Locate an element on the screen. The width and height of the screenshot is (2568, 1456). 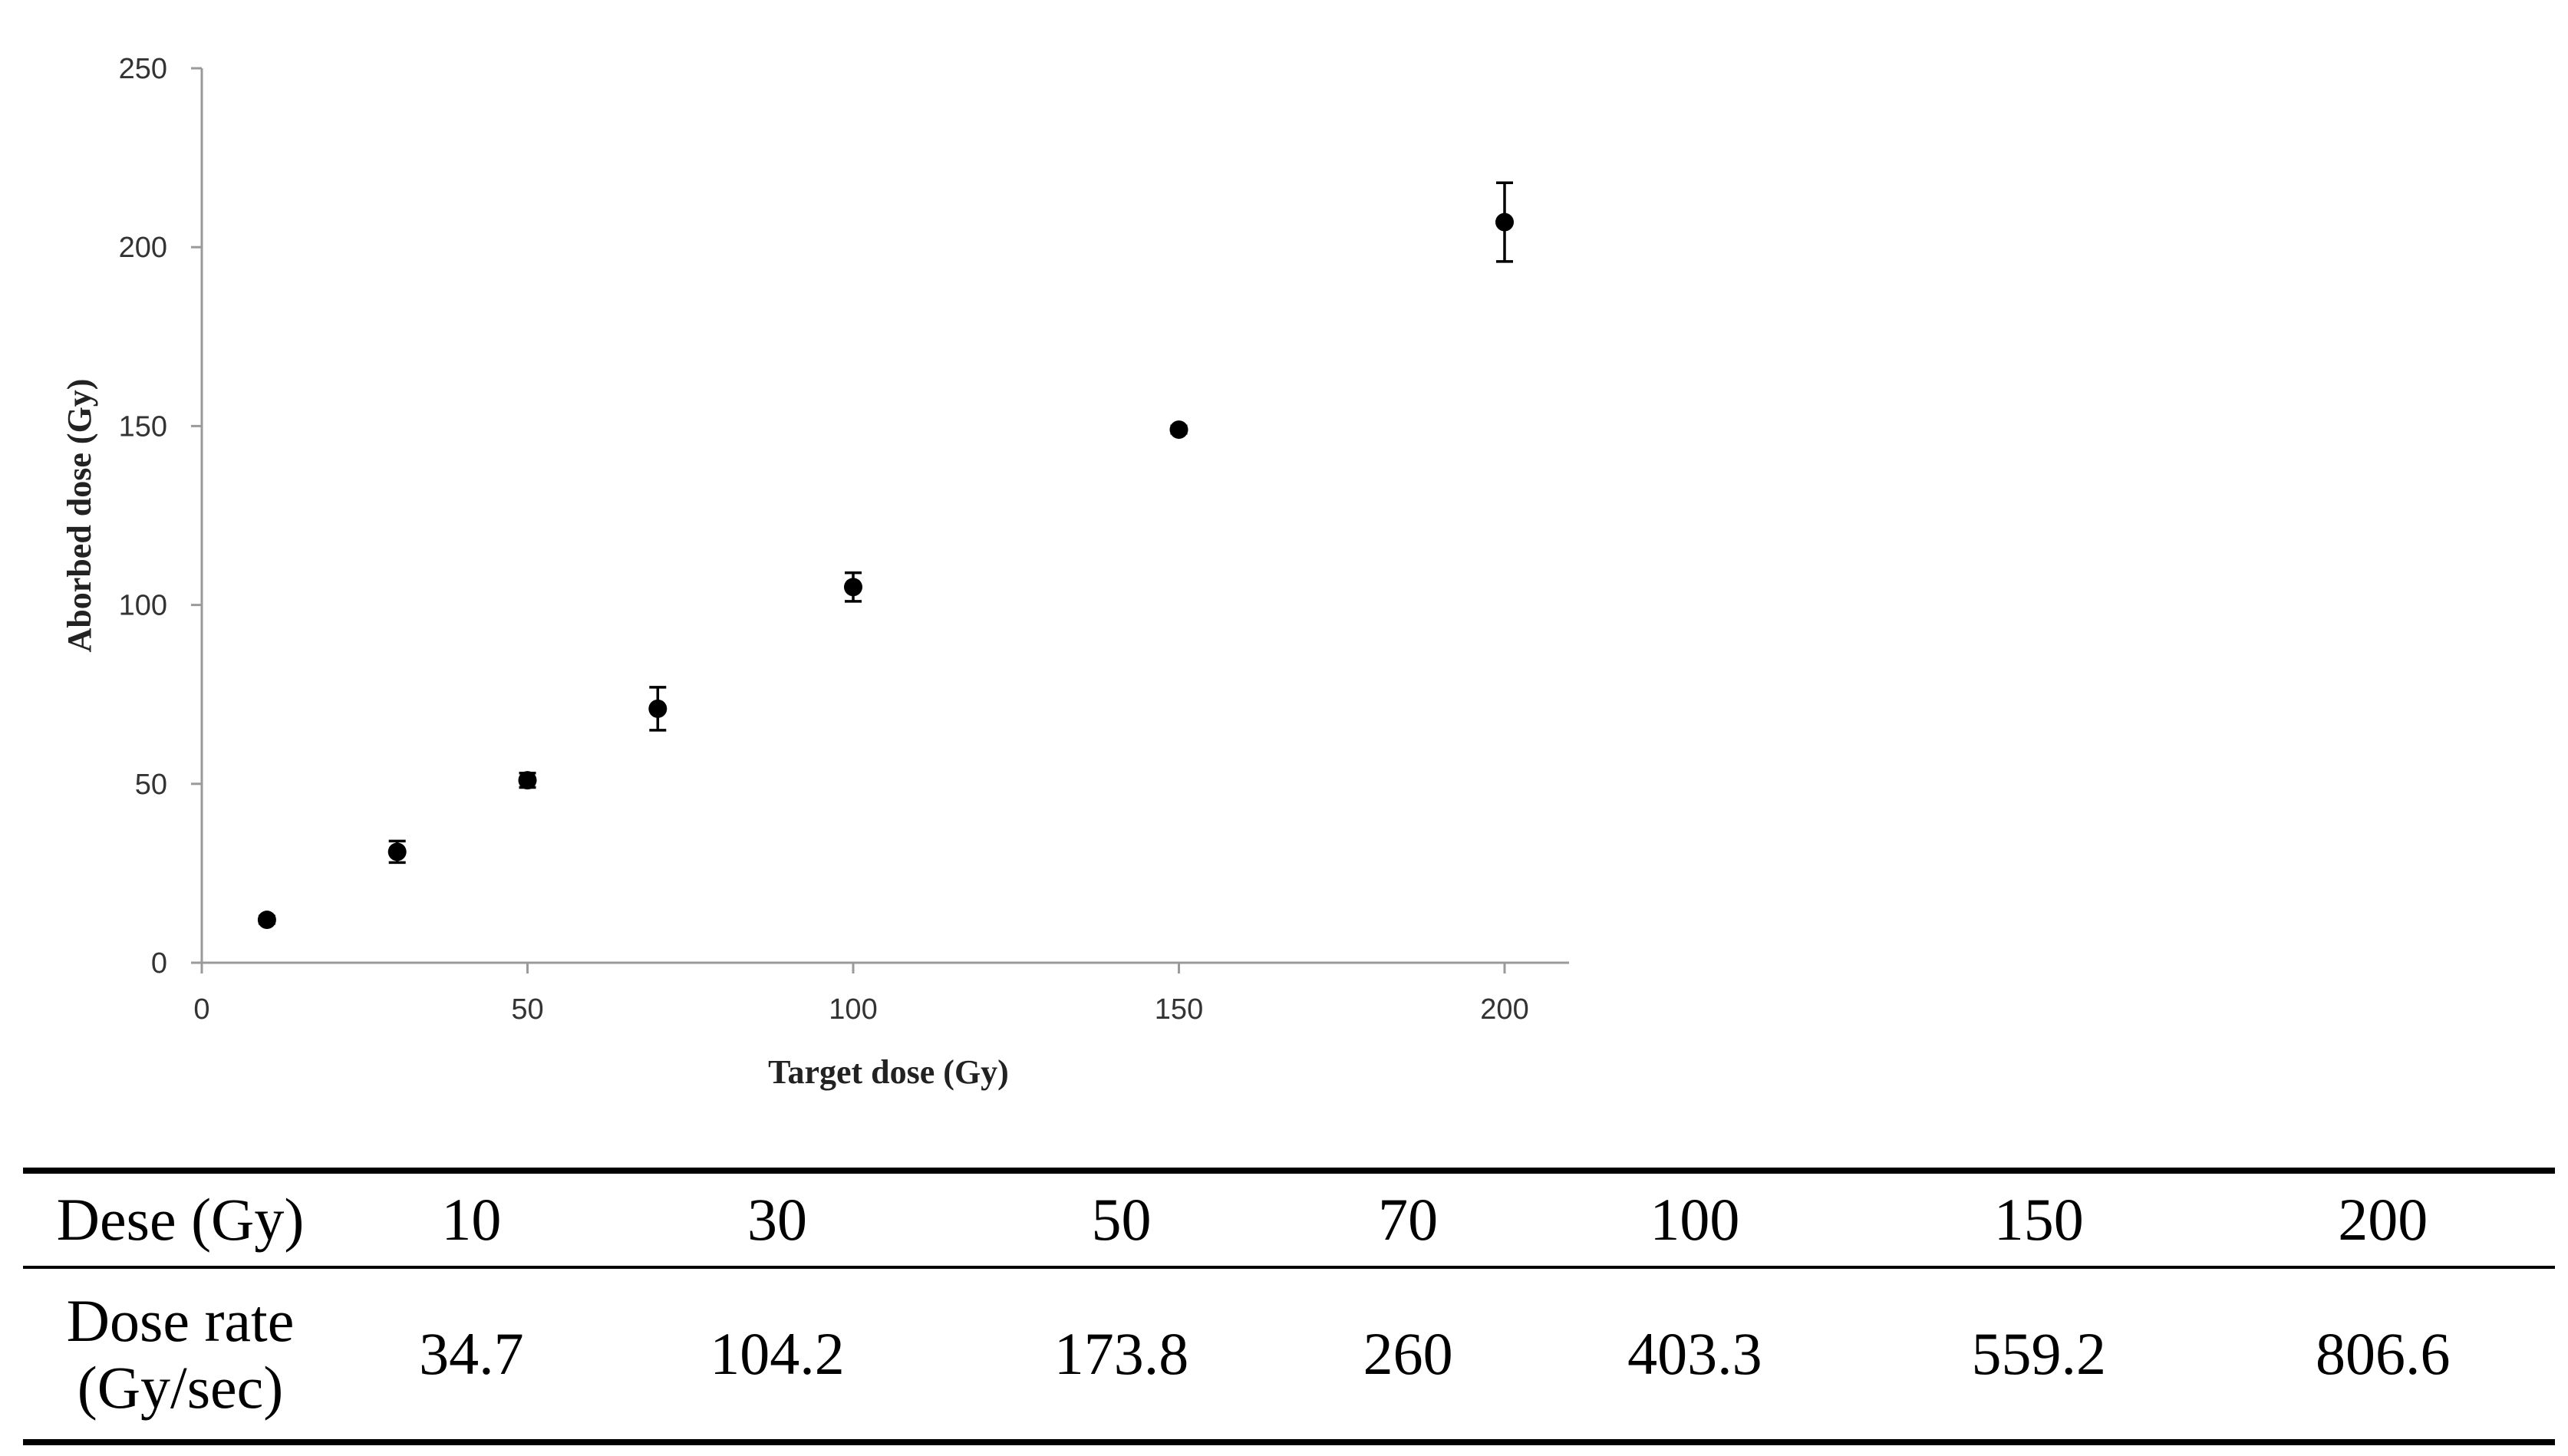
table-row-header: Dese (Gy) is located at coordinates (180, 1218).